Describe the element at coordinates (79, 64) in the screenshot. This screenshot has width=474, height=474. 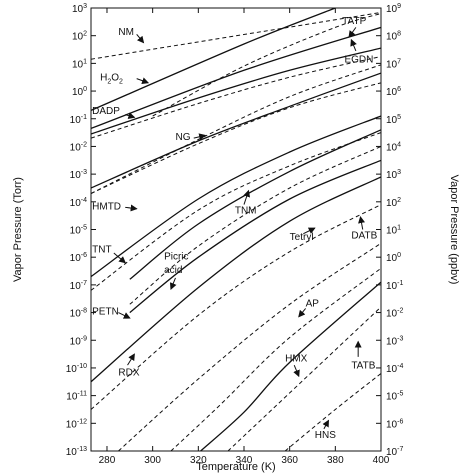
I see `y-tick-label: 10¹` at that location.